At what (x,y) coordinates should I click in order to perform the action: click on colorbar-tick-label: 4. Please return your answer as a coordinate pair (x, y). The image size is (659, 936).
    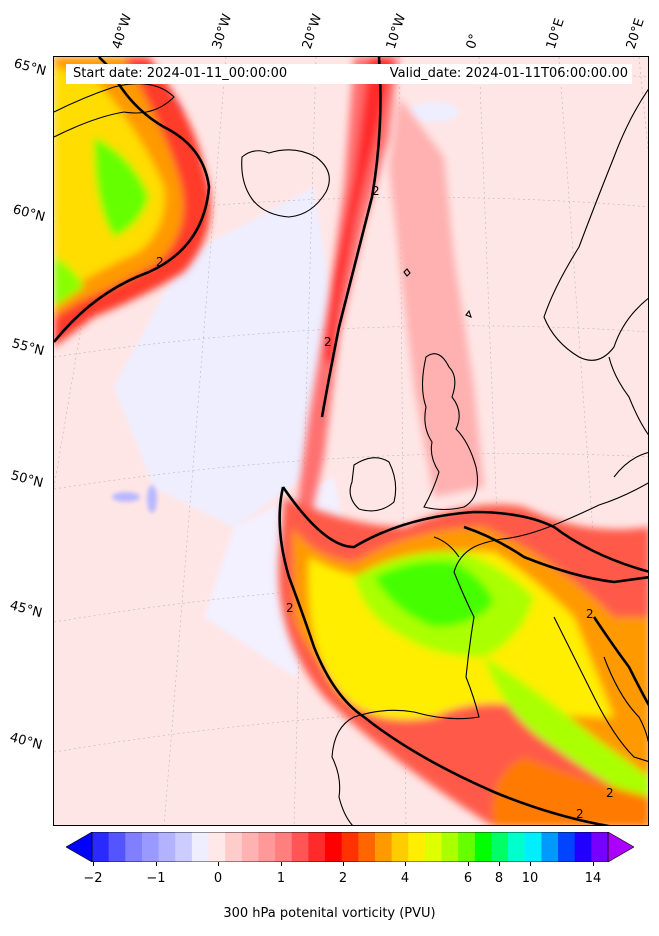
    Looking at the image, I should click on (405, 878).